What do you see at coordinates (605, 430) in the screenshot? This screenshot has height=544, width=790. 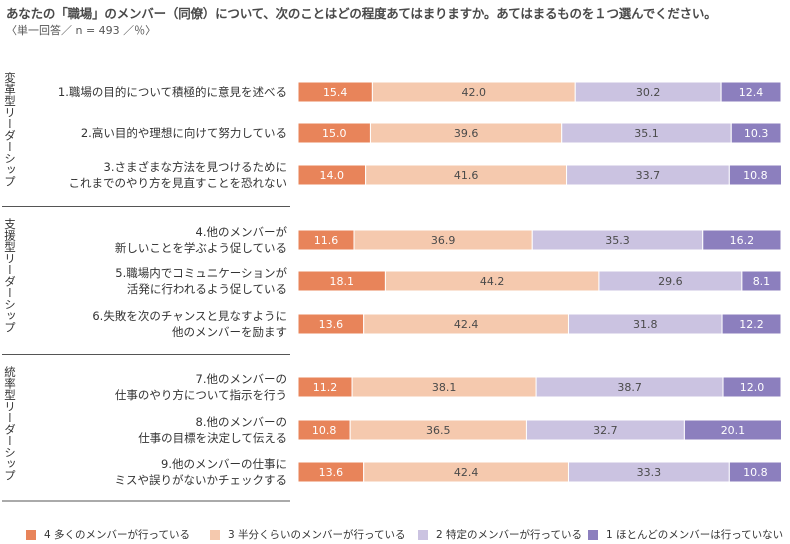 I see `data-label-7-2: 32.7` at bounding box center [605, 430].